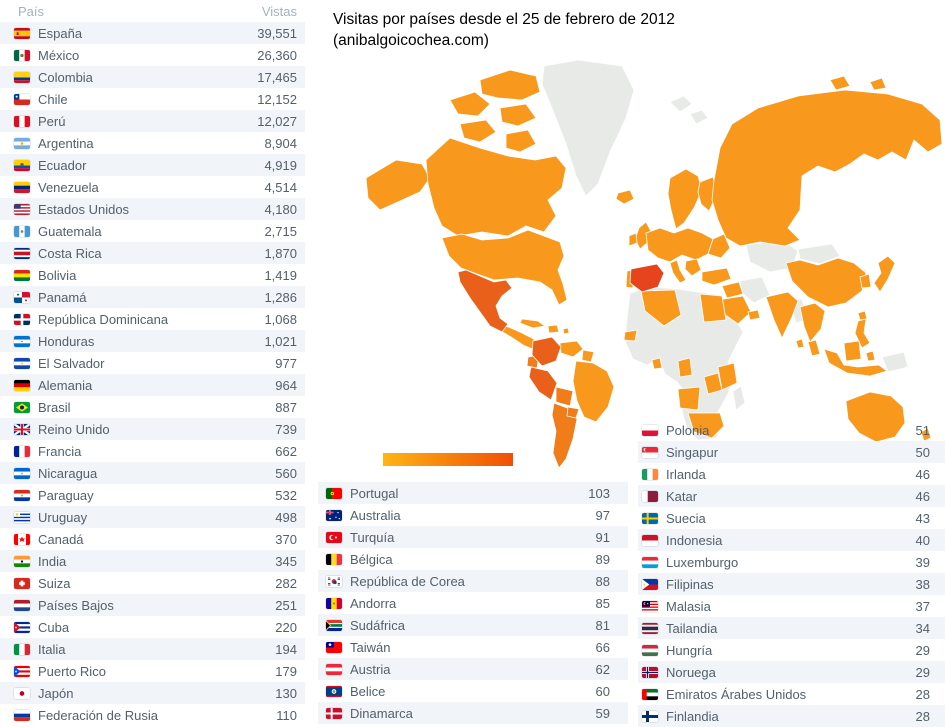 The height and width of the screenshot is (727, 945). What do you see at coordinates (22, 319) in the screenshot?
I see `flag-icon-republica-dominicana` at bounding box center [22, 319].